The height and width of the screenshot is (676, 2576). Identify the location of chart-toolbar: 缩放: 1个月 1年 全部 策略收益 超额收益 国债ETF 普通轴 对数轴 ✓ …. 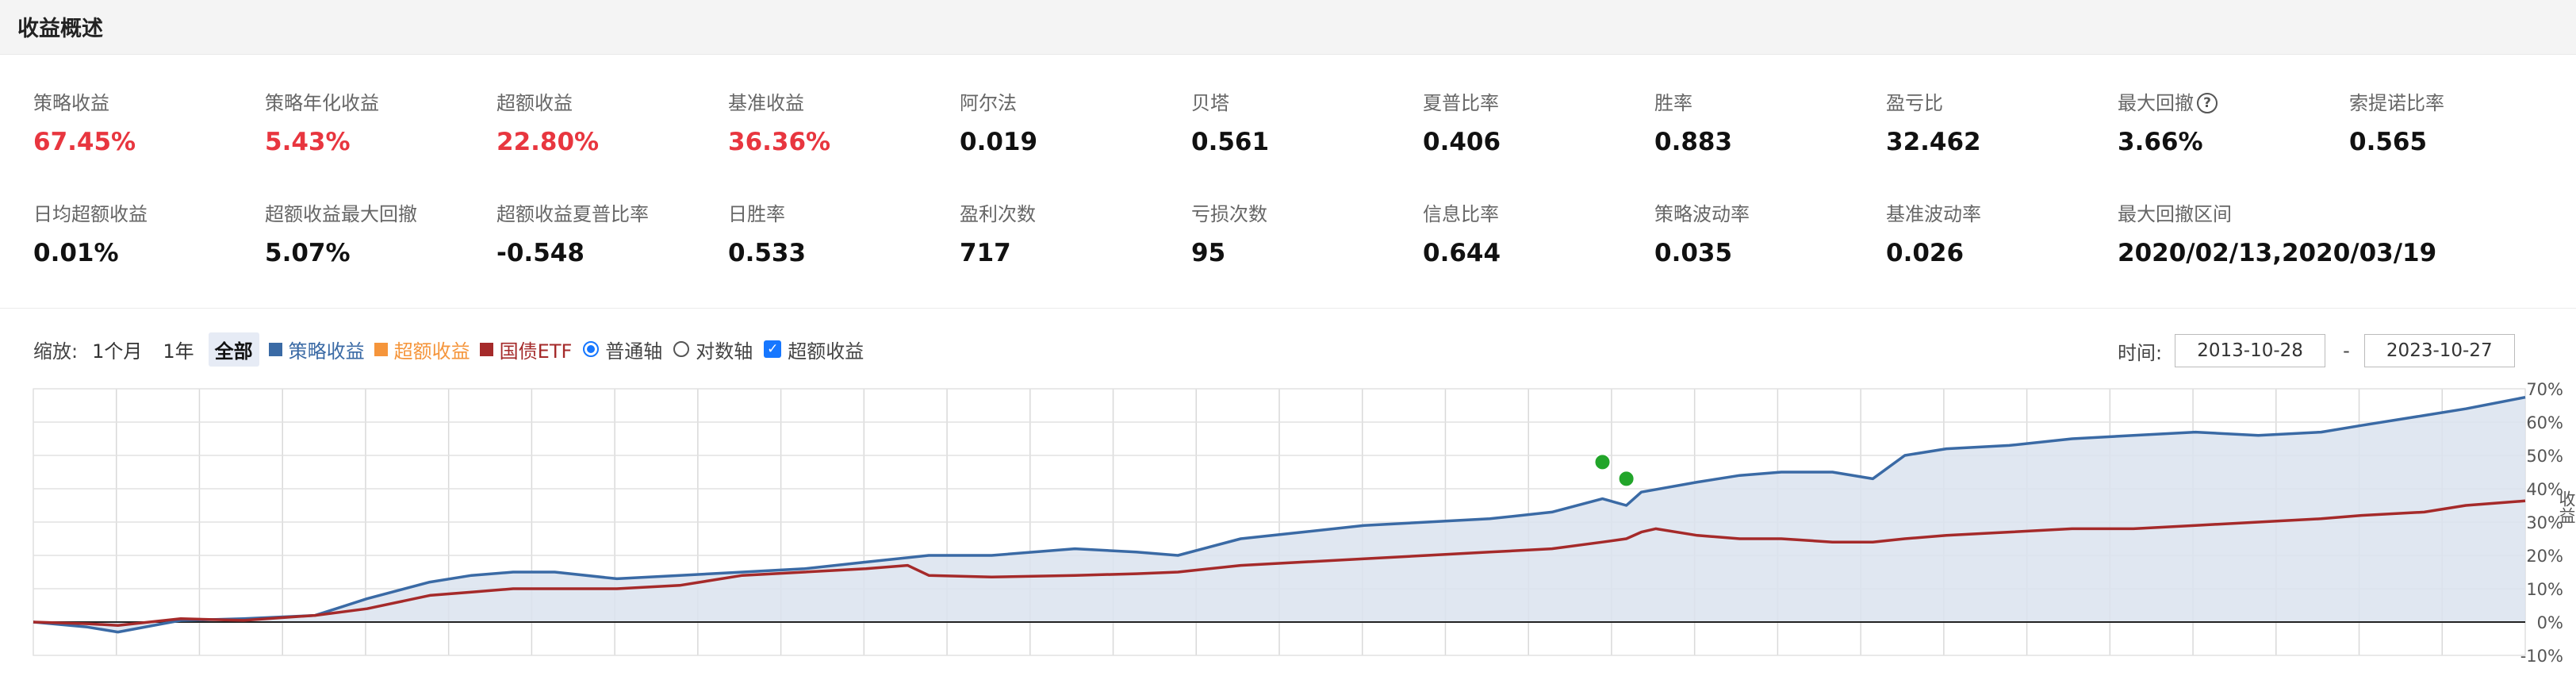
(448, 349).